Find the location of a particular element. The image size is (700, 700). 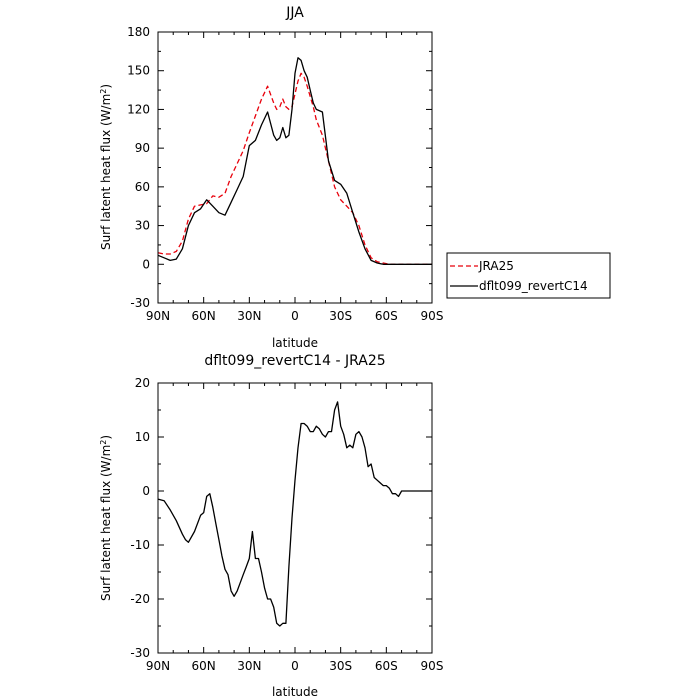

top-x-tick-label: 90S is located at coordinates (432, 316).